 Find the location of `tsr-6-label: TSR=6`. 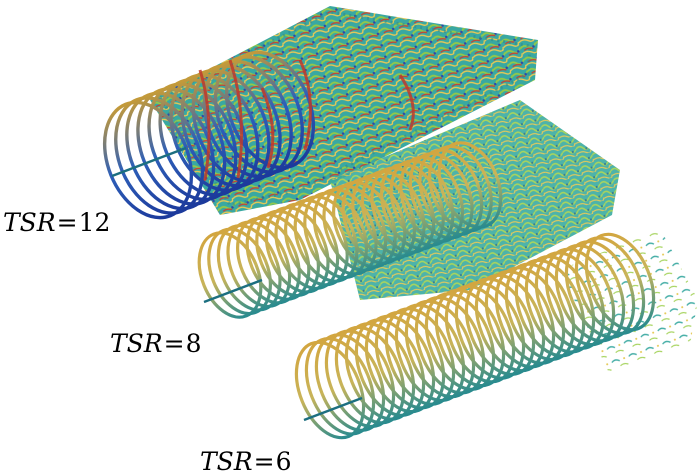

tsr-6-label: TSR=6 is located at coordinates (246, 461).